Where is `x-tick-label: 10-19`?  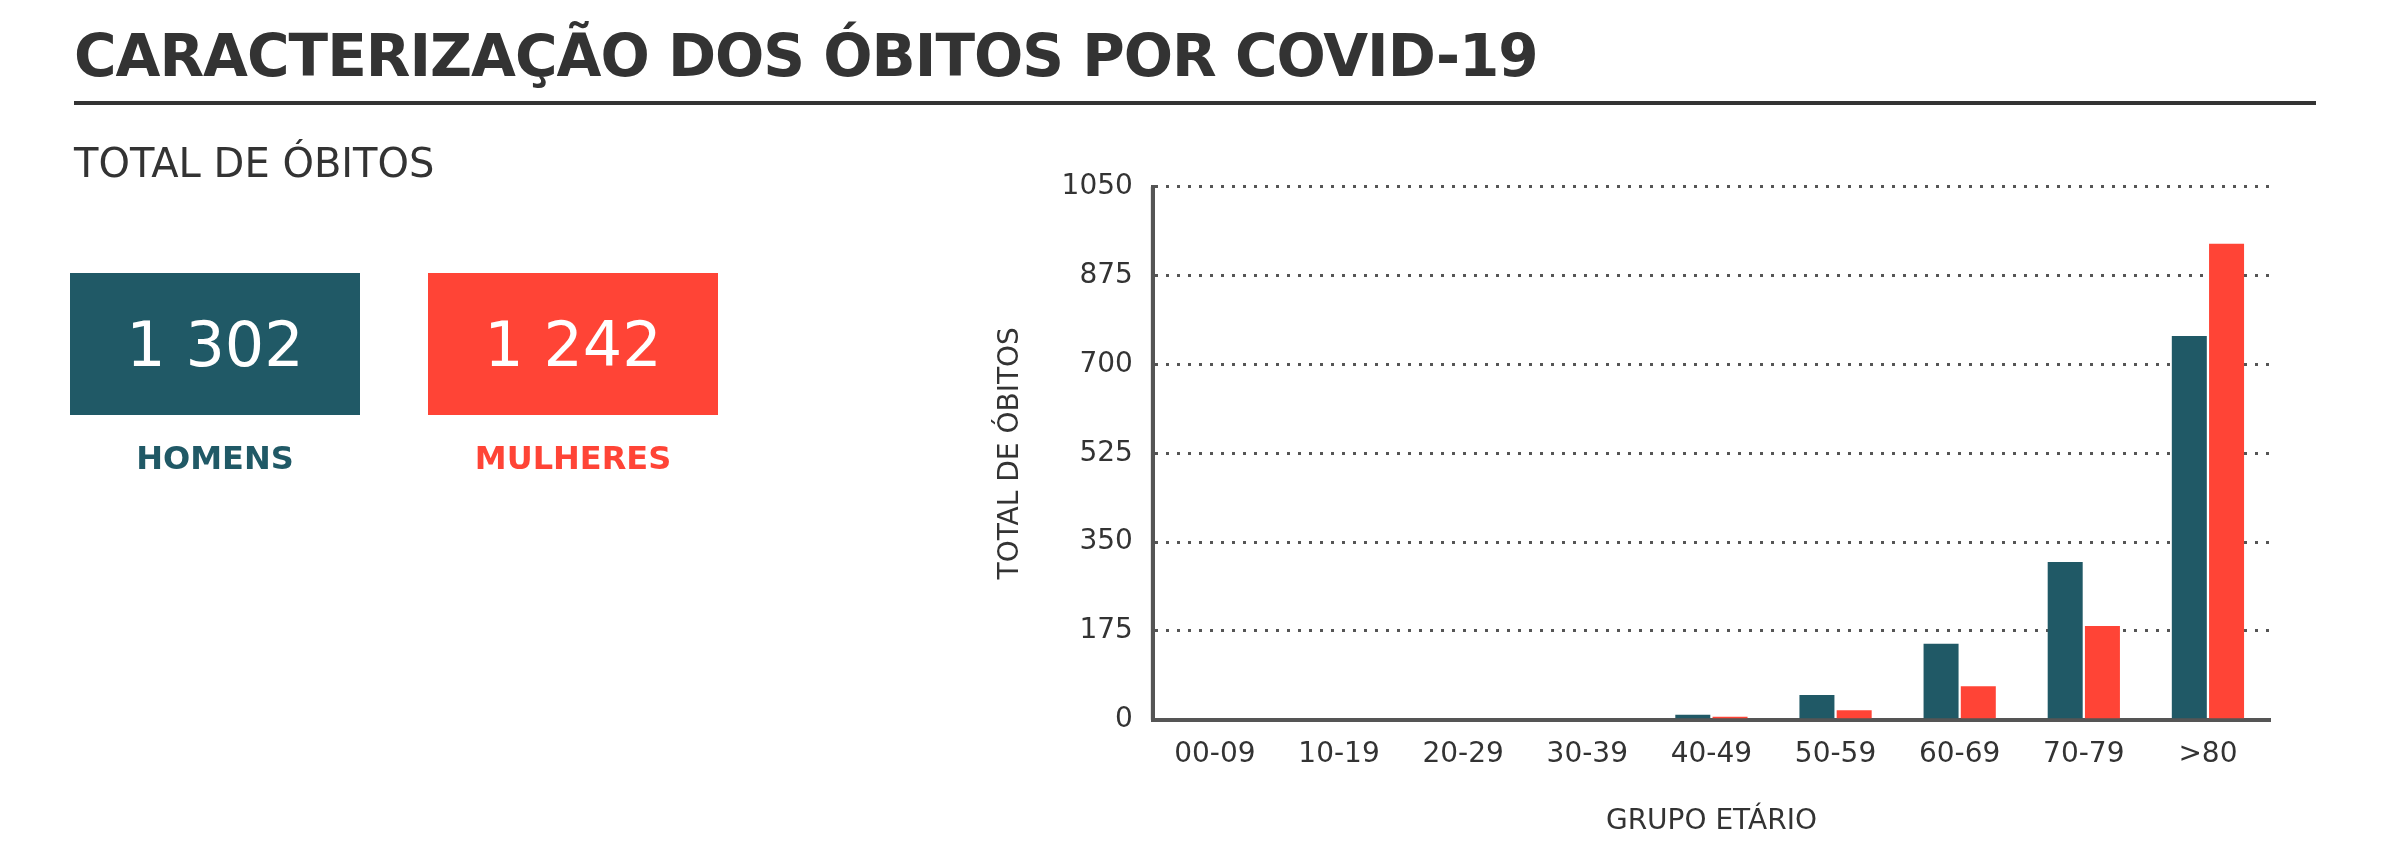
x-tick-label: 10-19 is located at coordinates (1339, 752).